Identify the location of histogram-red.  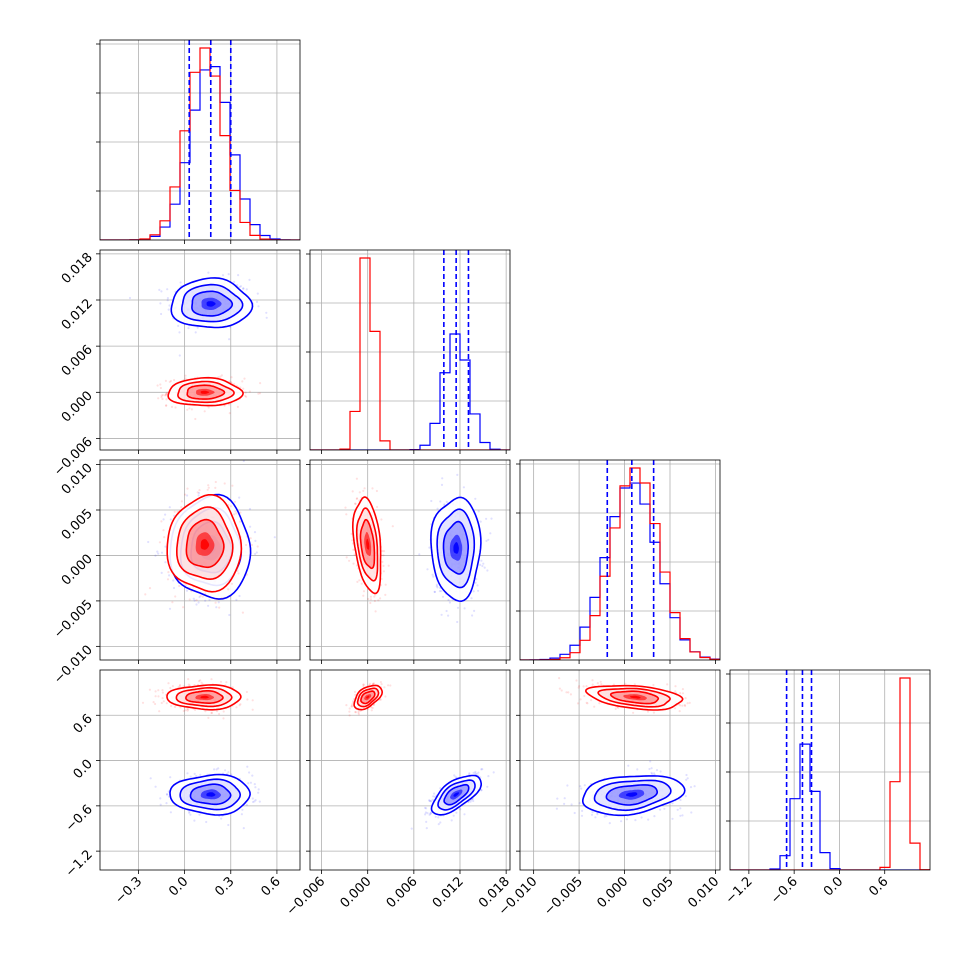
(830, 773).